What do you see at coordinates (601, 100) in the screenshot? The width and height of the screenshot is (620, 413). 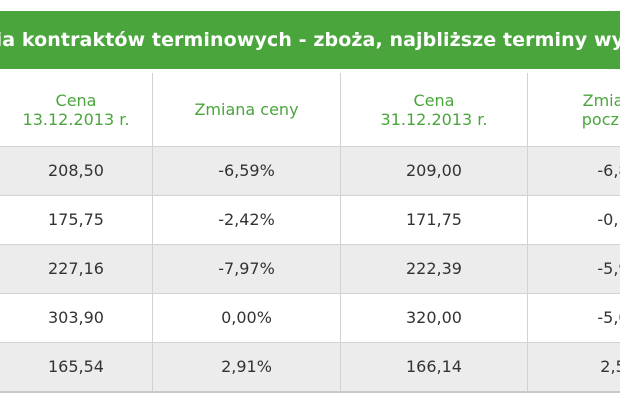 I see `header-change-from-start-line1: Zmiana` at bounding box center [601, 100].